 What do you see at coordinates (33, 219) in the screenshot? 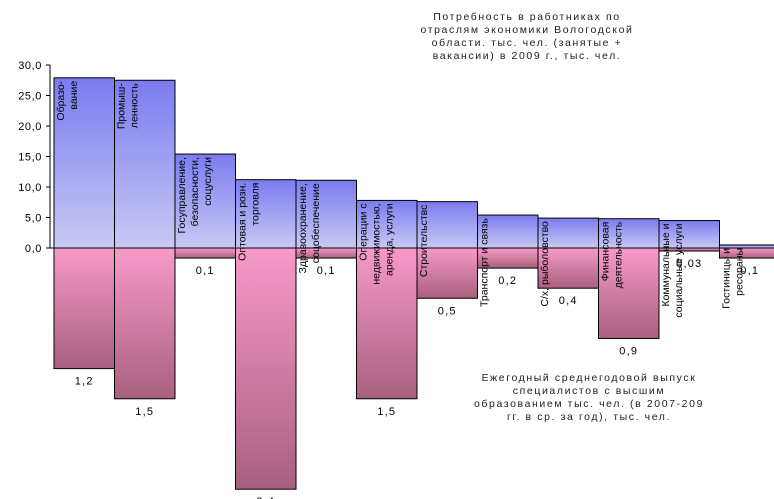
I see `y-tick-label: 5,0` at bounding box center [33, 219].